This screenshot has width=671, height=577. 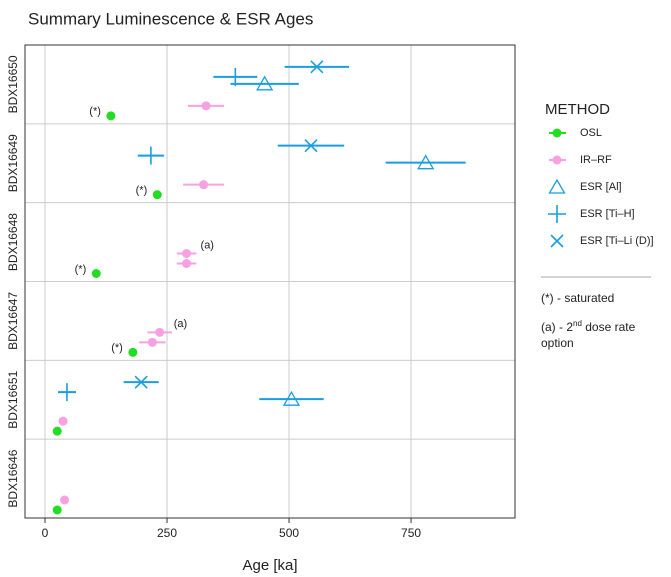 I want to click on legend-label: OSL, so click(x=591, y=133).